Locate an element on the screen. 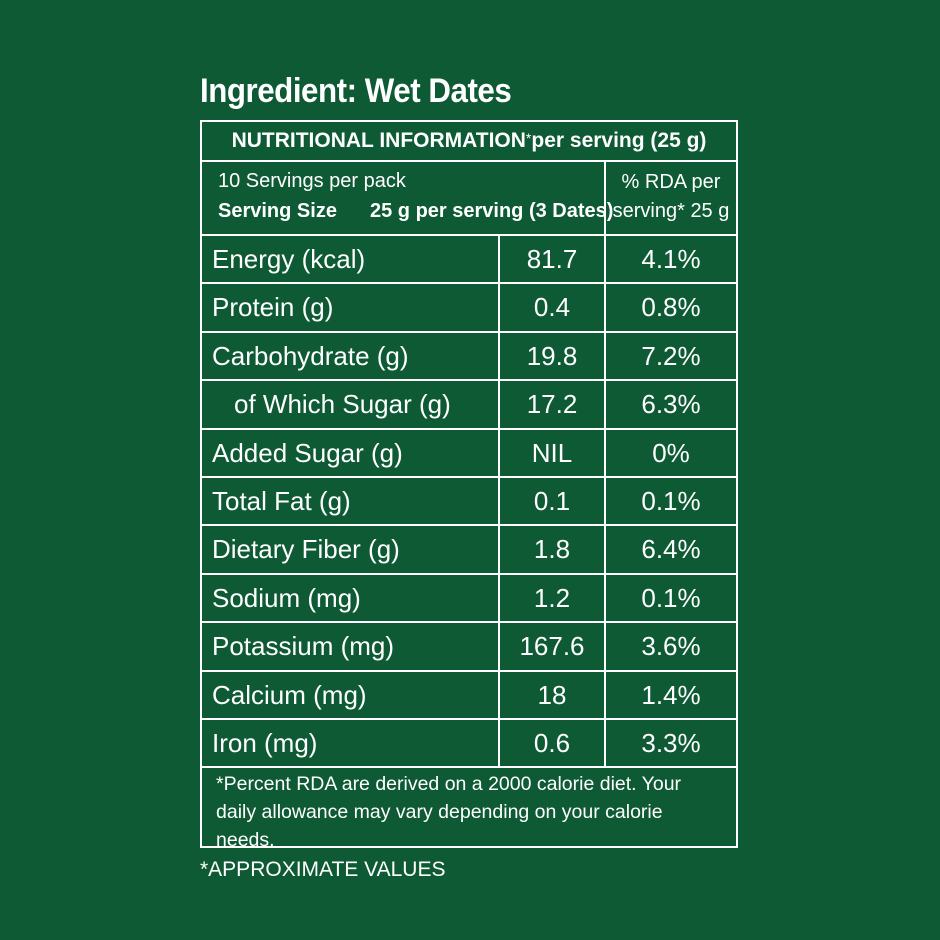  nutrient-rda: 0.8% is located at coordinates (671, 307).